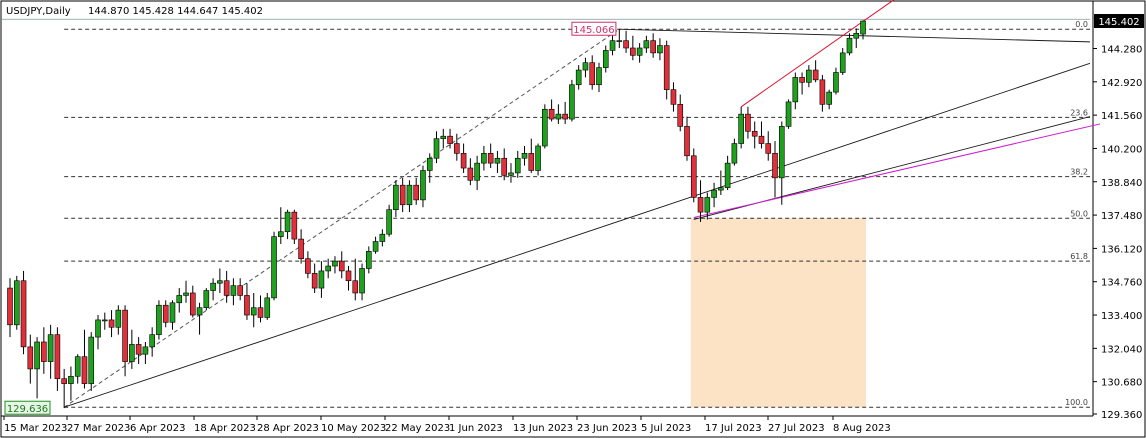  I want to click on y-tick-label: 133.400, so click(1121, 316).